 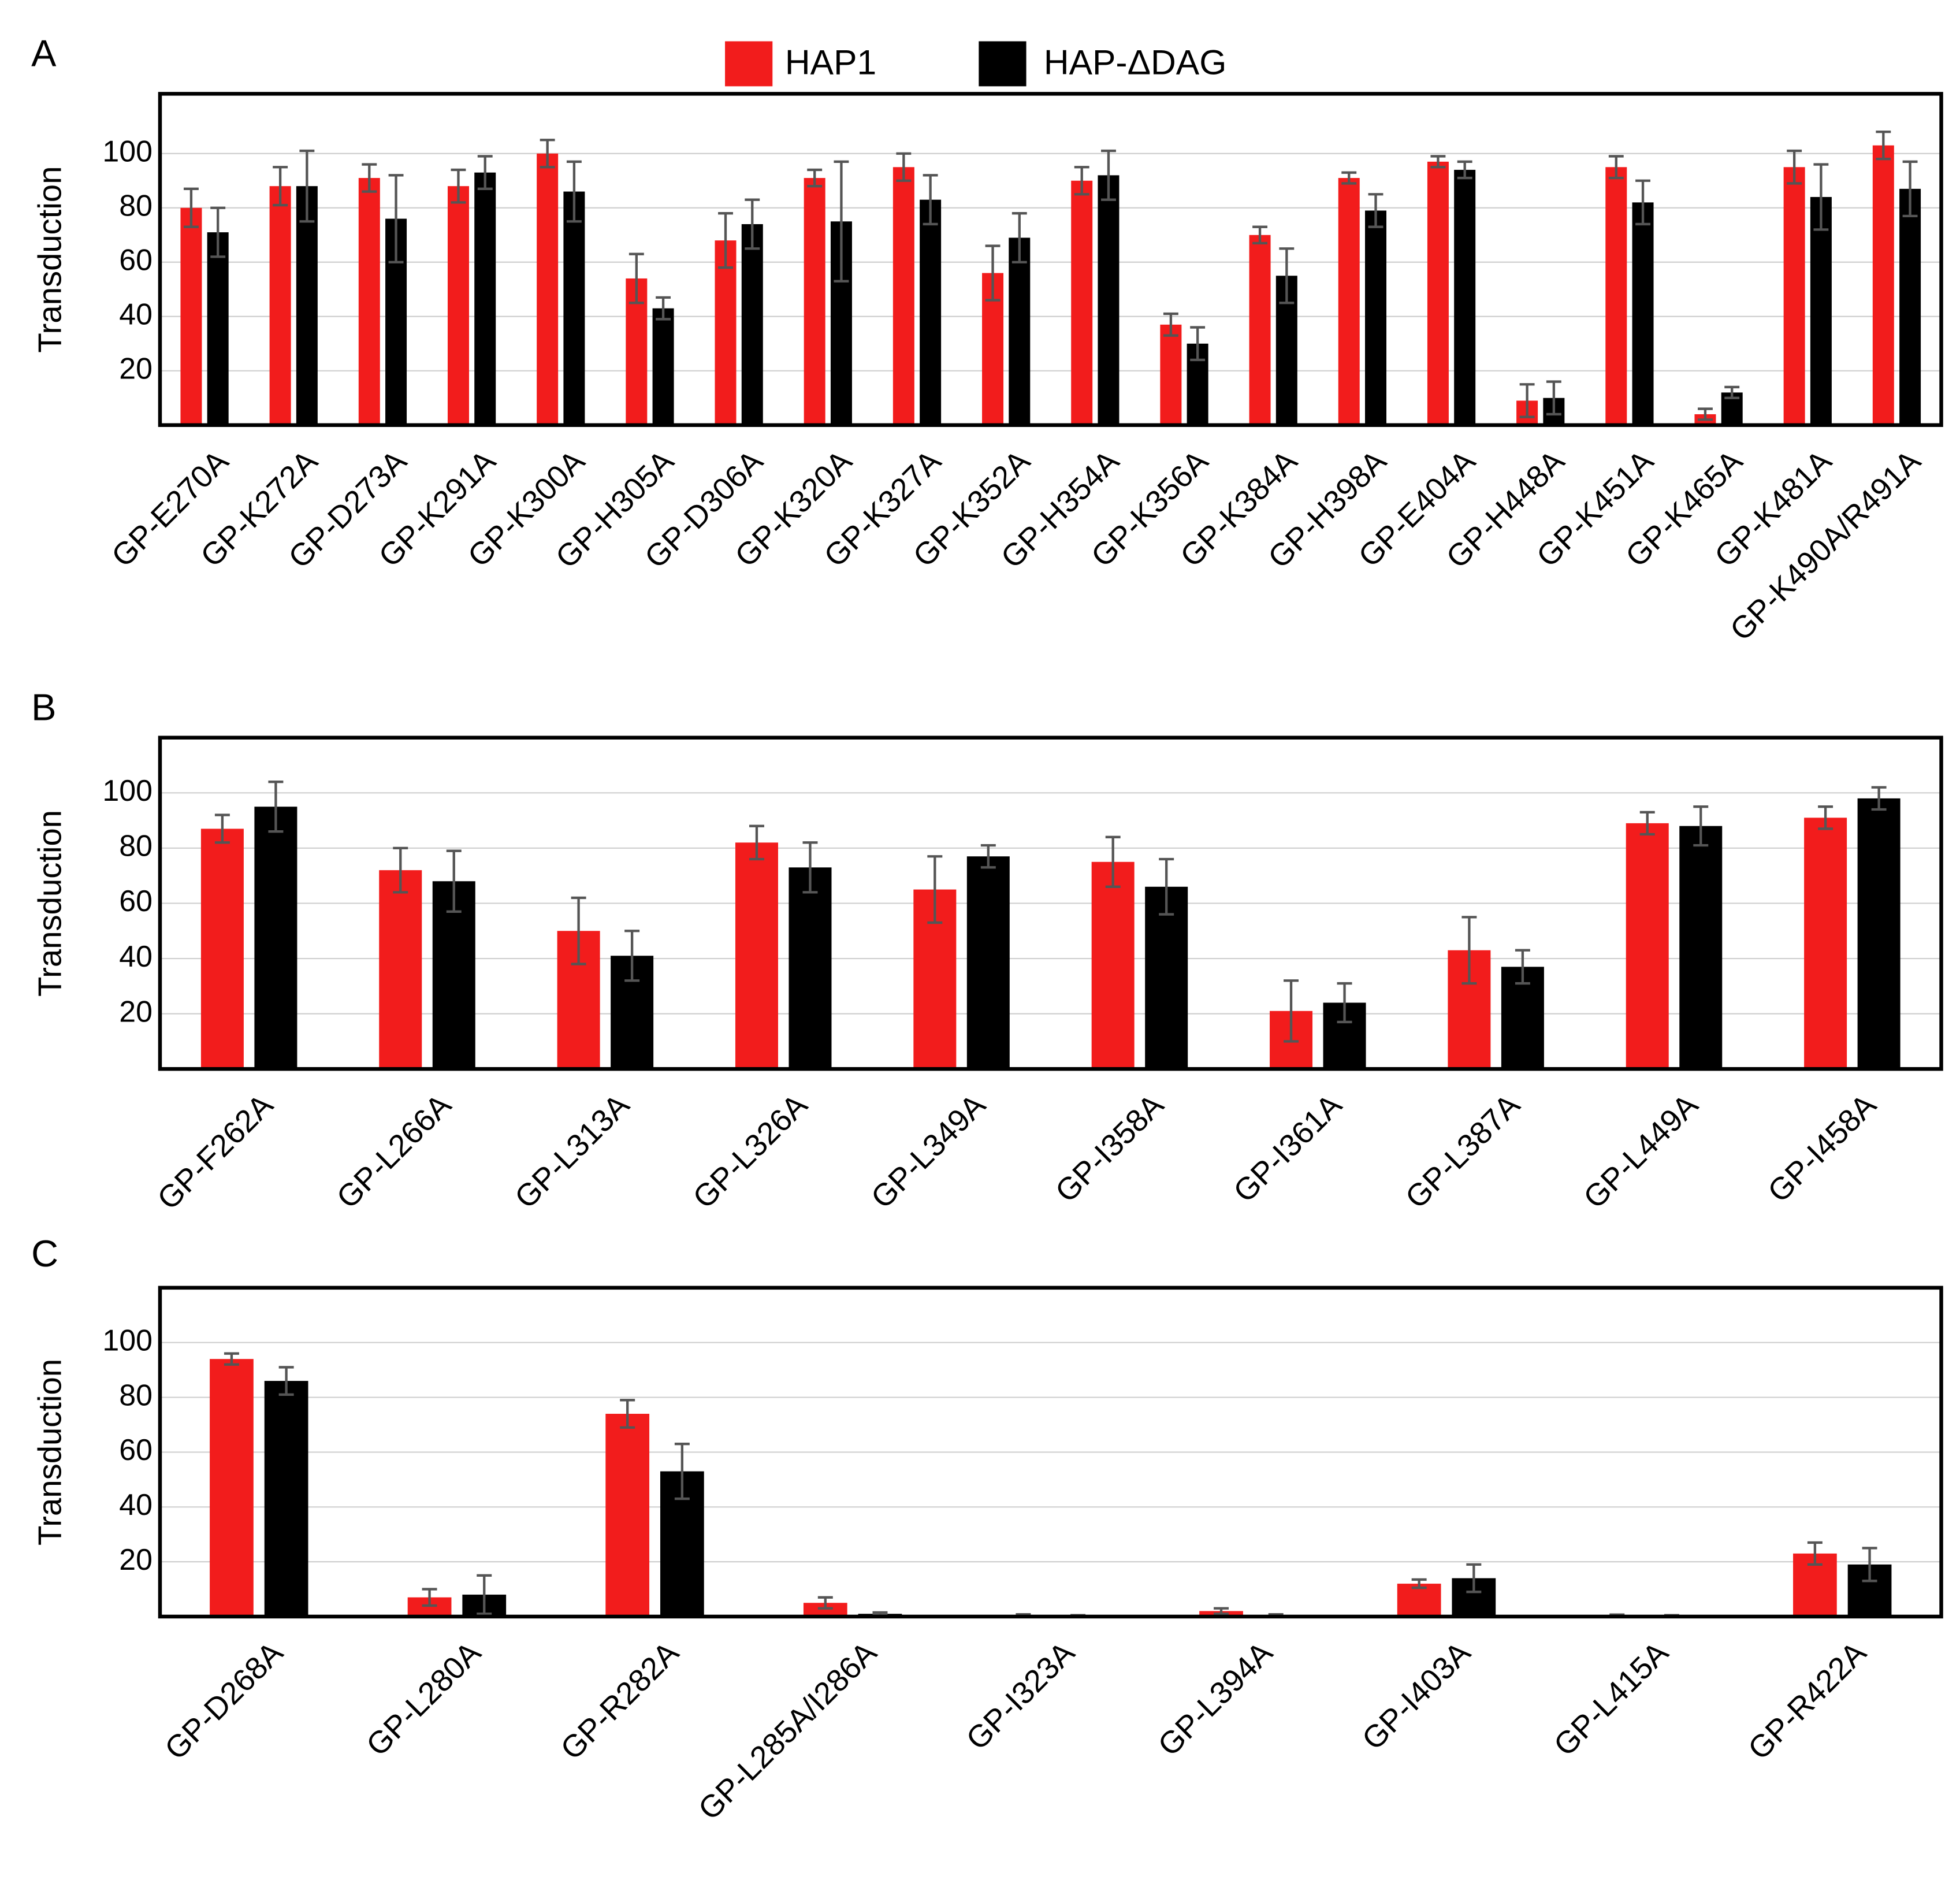 I want to click on x-tick-label: GP-L349A, so click(x=928, y=1151).